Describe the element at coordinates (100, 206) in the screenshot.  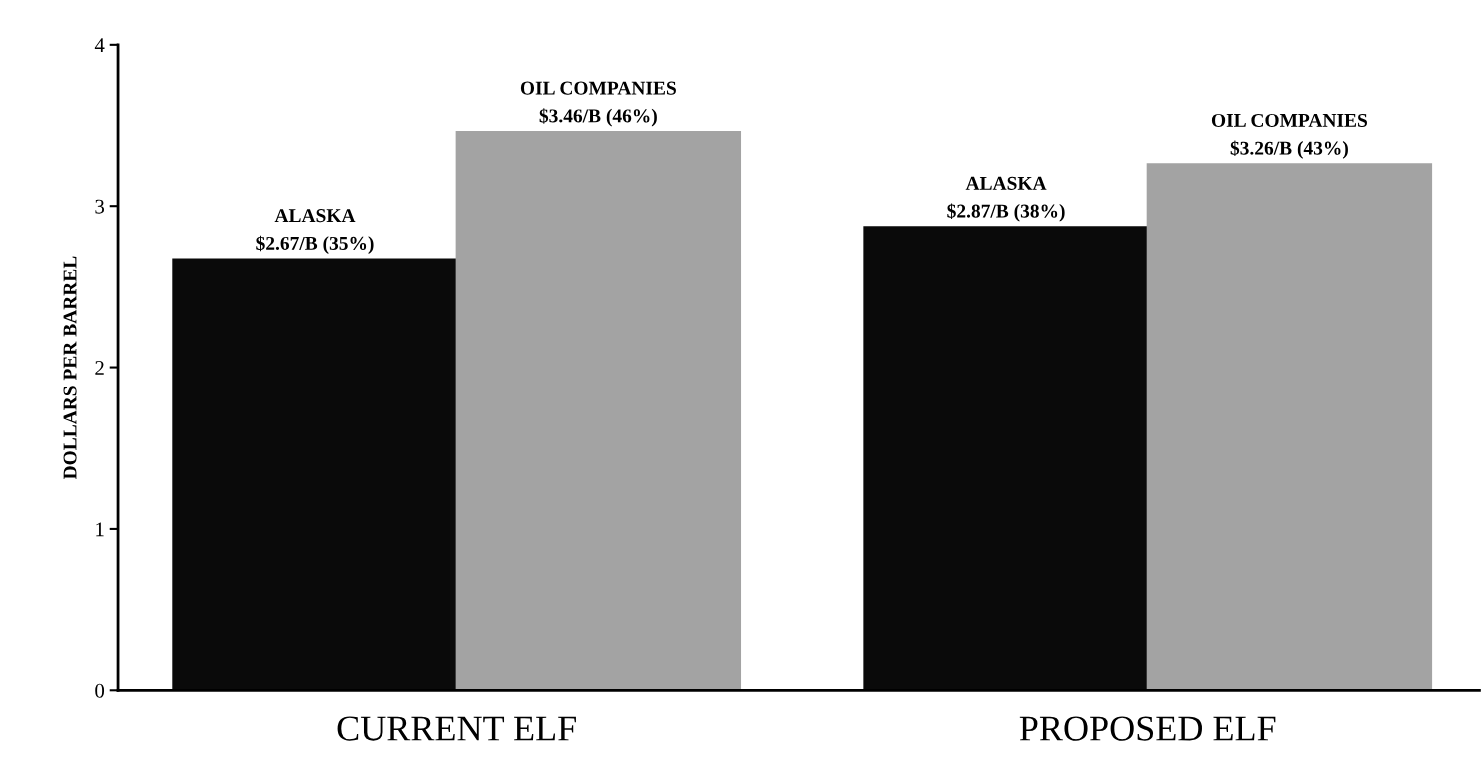
I see `y-tick-label: 3` at that location.